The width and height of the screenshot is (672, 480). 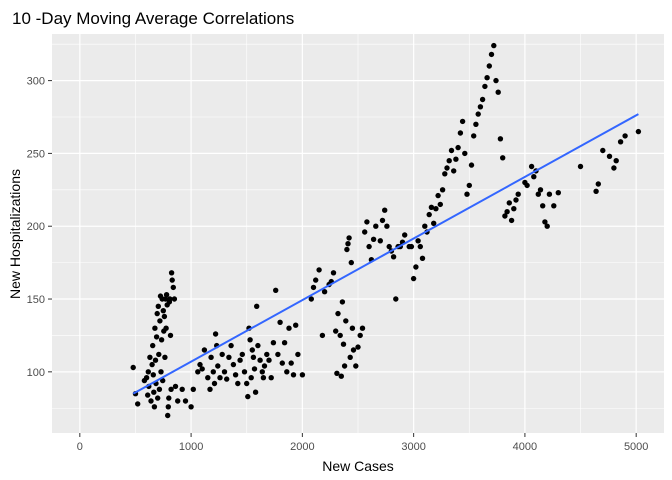 What do you see at coordinates (153, 18) in the screenshot?
I see `chart-title: 10 -Day Moving Average Correlations` at bounding box center [153, 18].